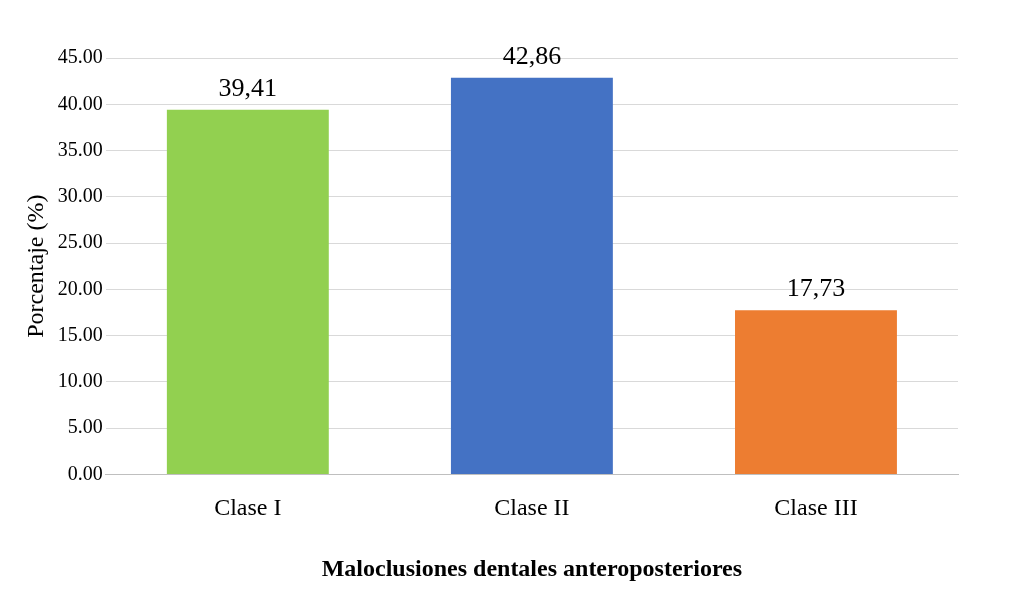 This screenshot has height=603, width=1009. I want to click on y-tick-label: 0.00, so click(85, 472).